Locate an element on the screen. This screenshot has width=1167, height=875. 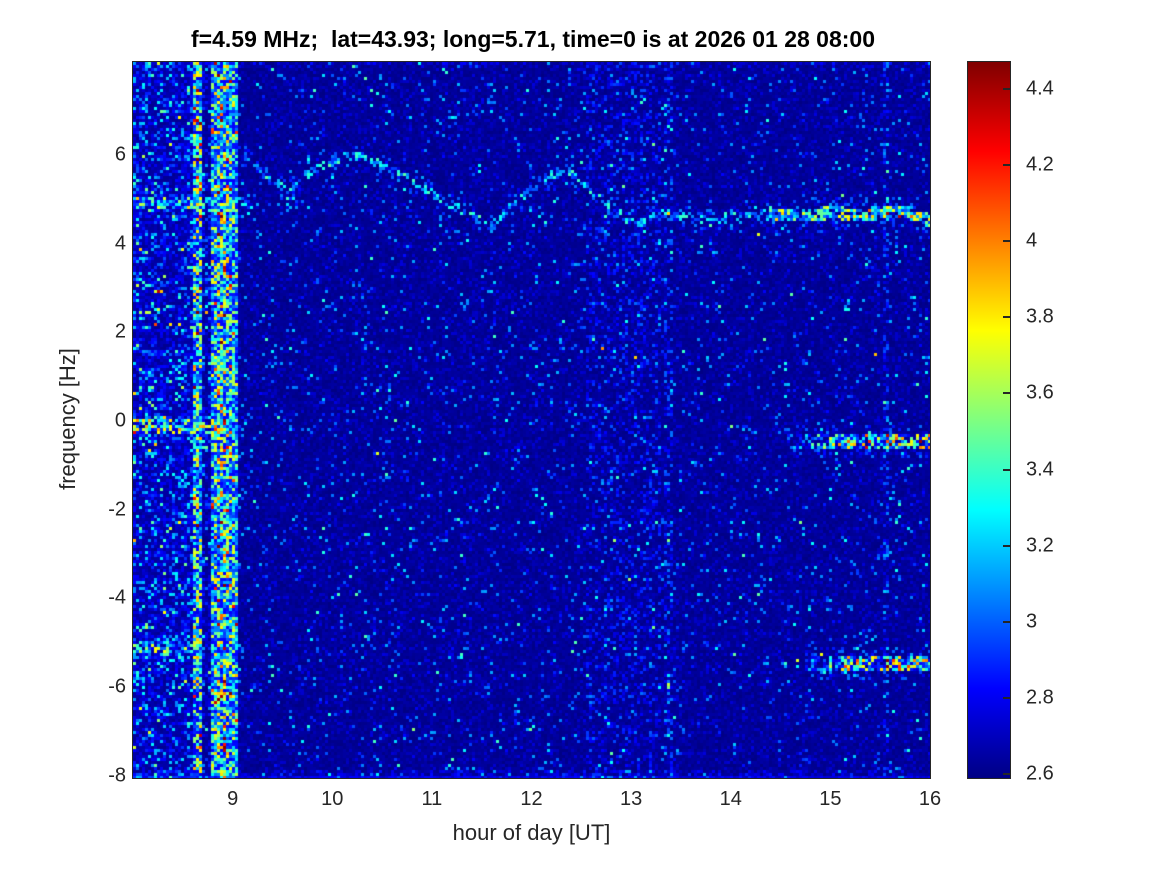
y-tick-label: 2 is located at coordinates (120, 331).